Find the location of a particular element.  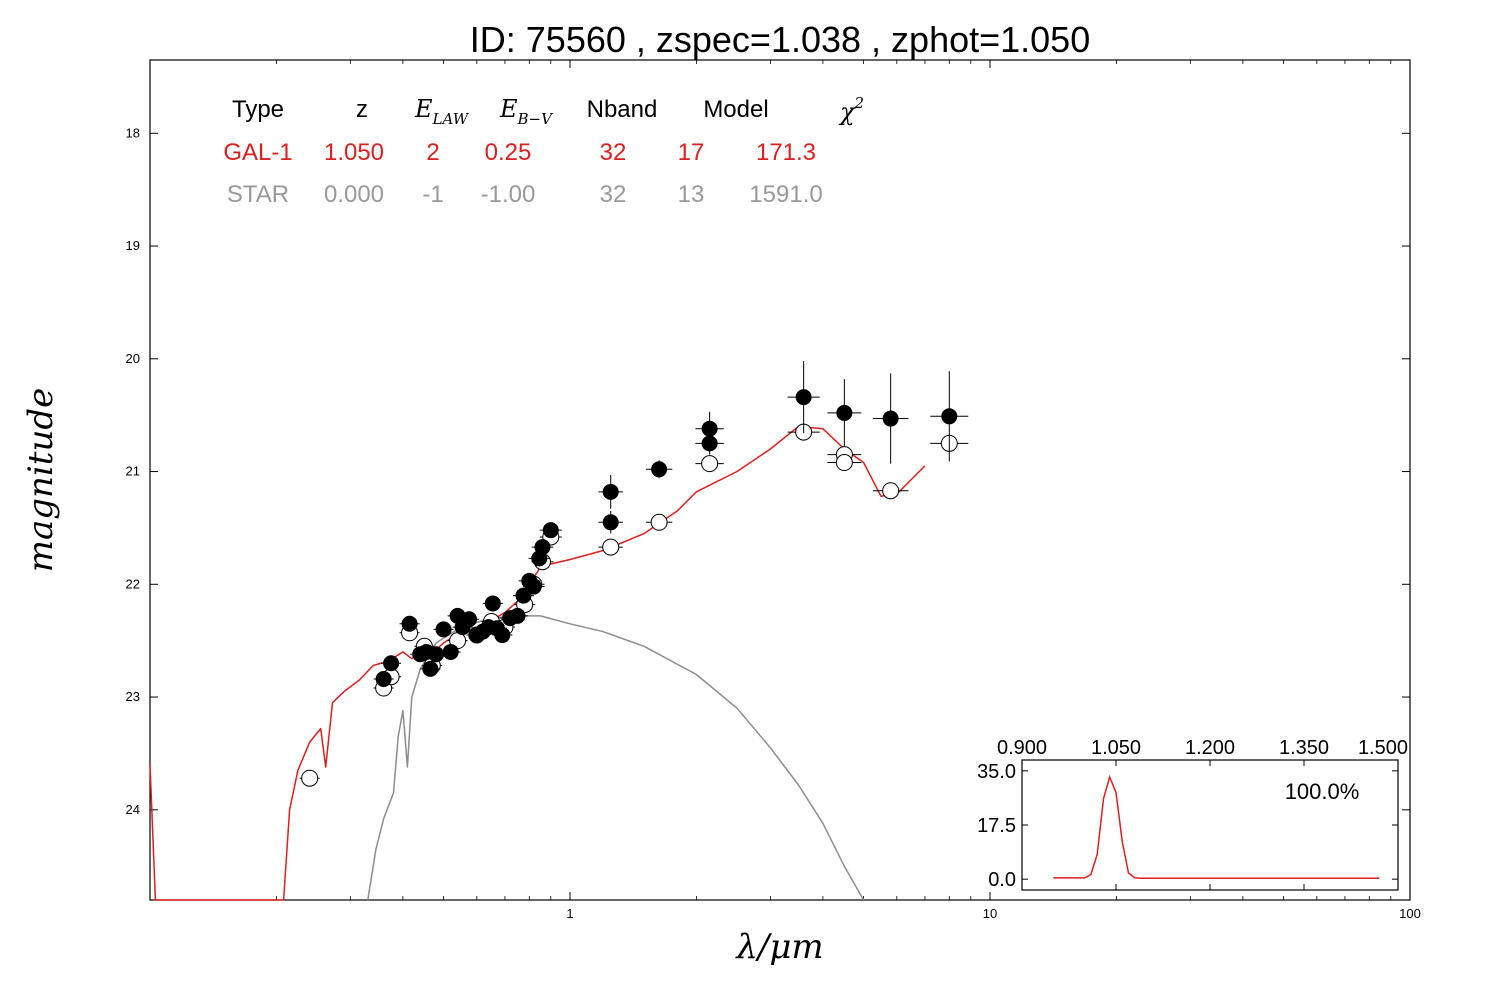

gal-cell: 171.3 is located at coordinates (786, 152).